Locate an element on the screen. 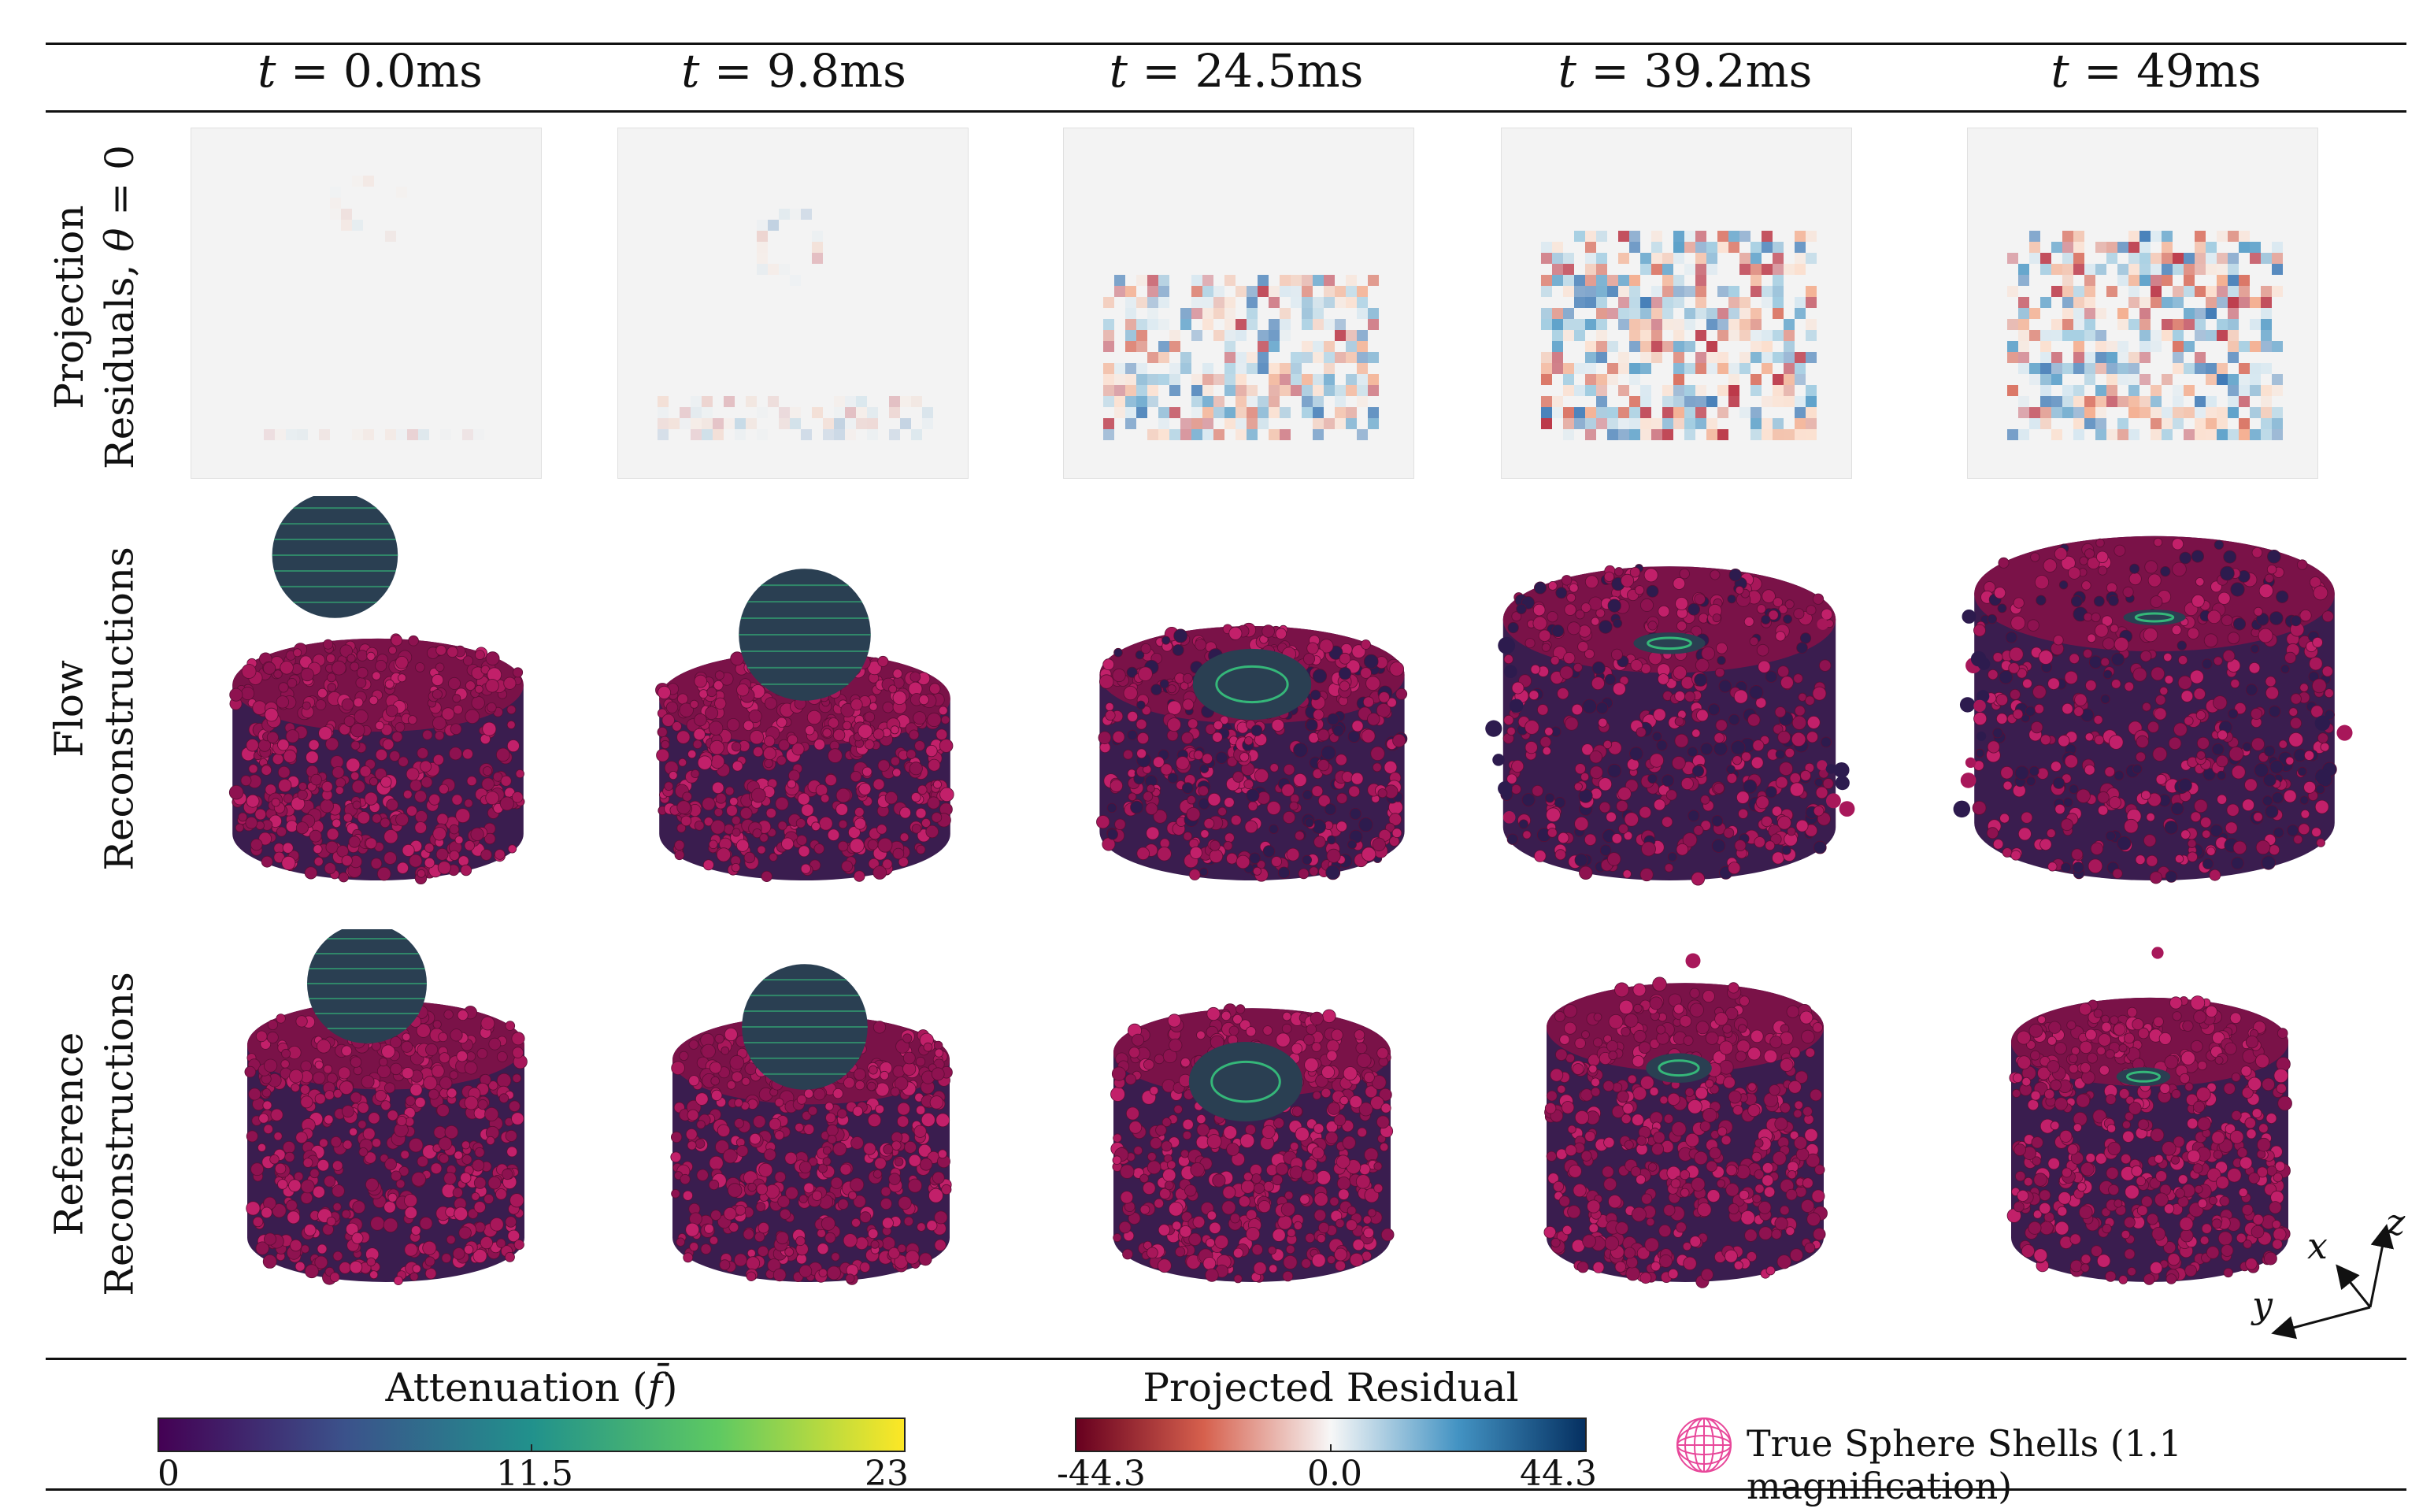 This screenshot has width=2434, height=1512. header-rule is located at coordinates (1226, 111).